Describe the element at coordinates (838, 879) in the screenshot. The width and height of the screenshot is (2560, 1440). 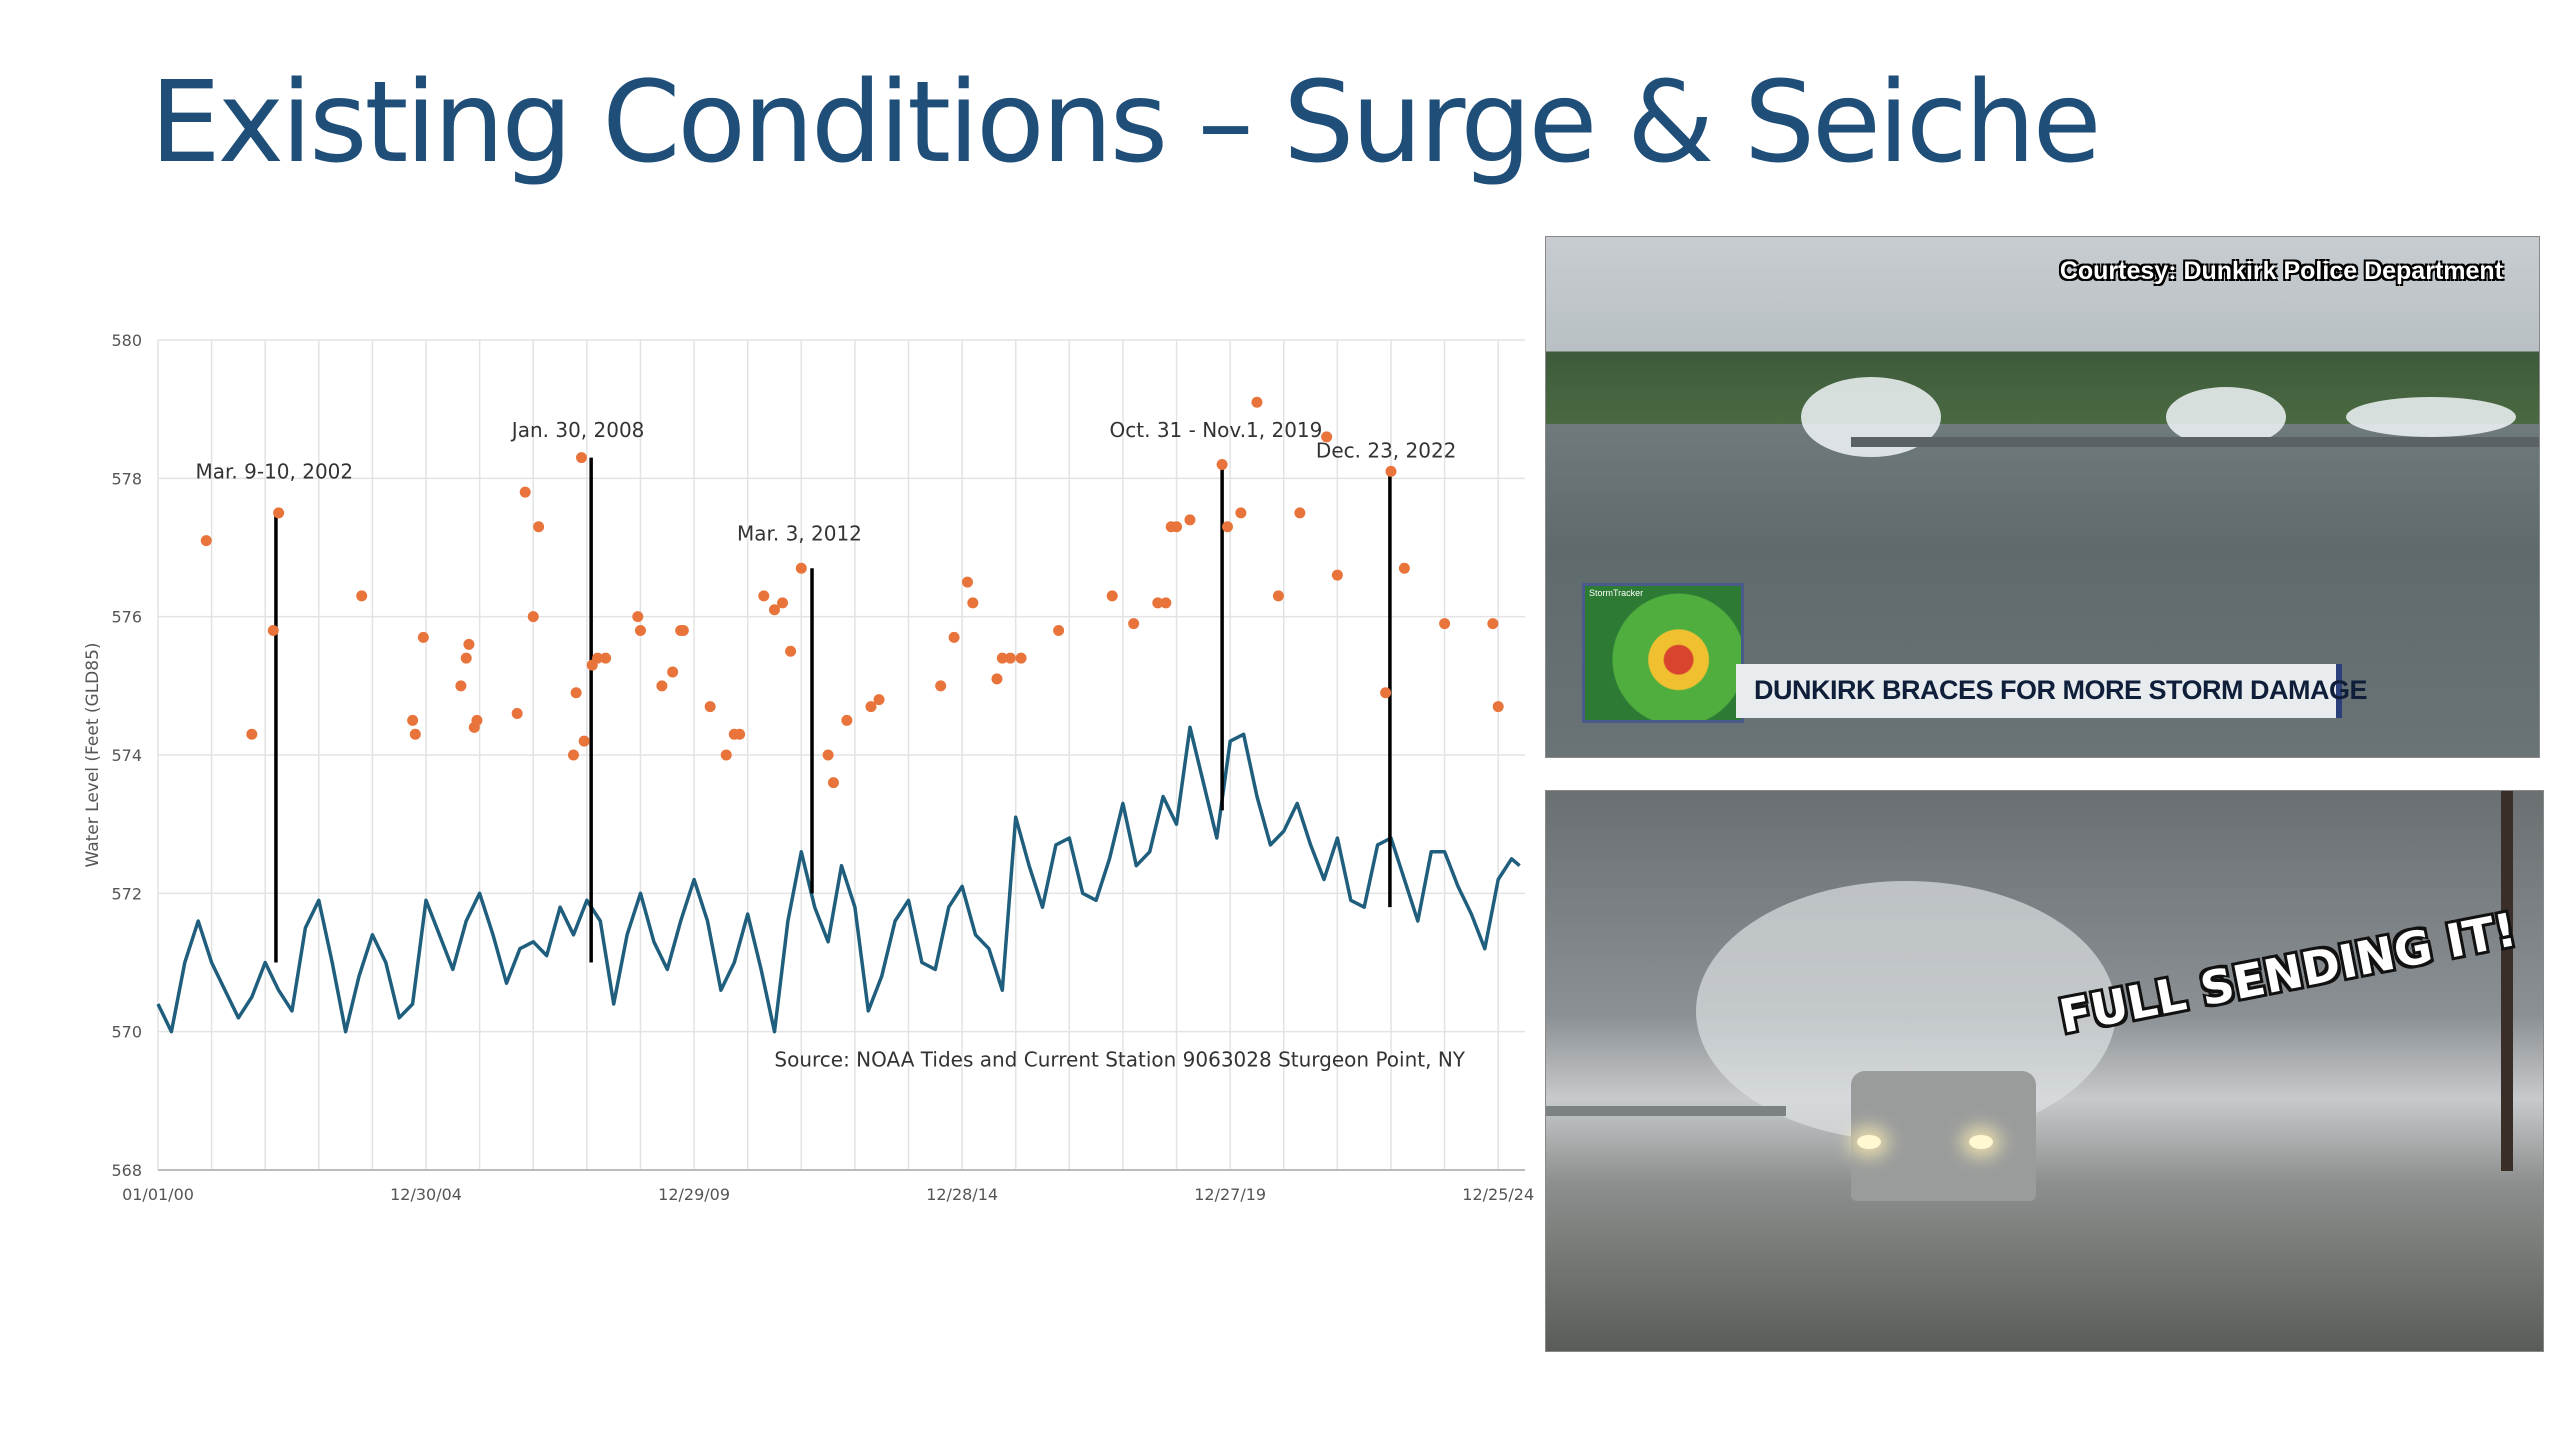
I see `water-level-line` at that location.